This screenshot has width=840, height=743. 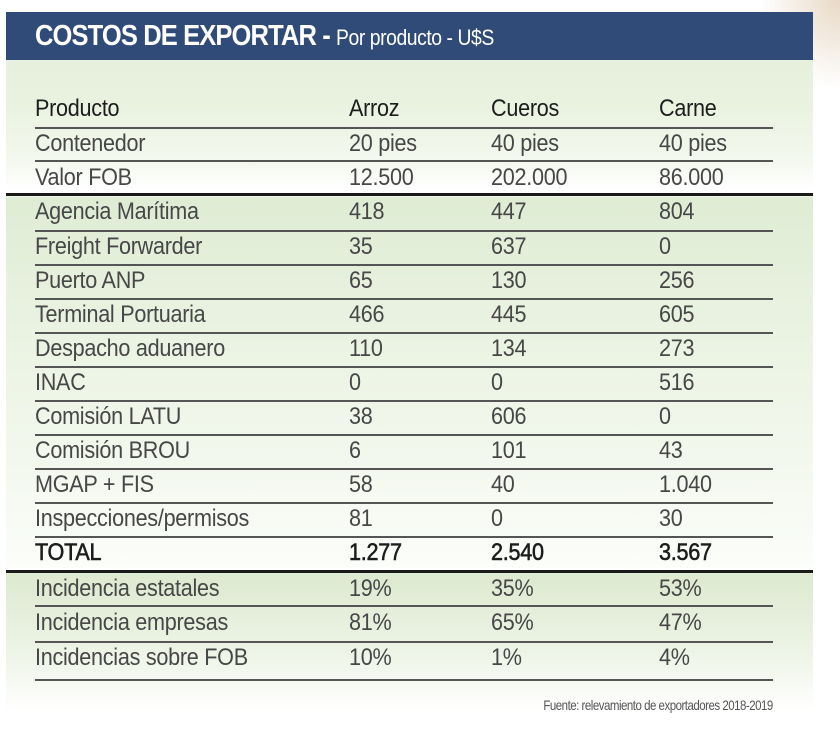 I want to click on row-label: Comisión BROU, so click(x=112, y=450).